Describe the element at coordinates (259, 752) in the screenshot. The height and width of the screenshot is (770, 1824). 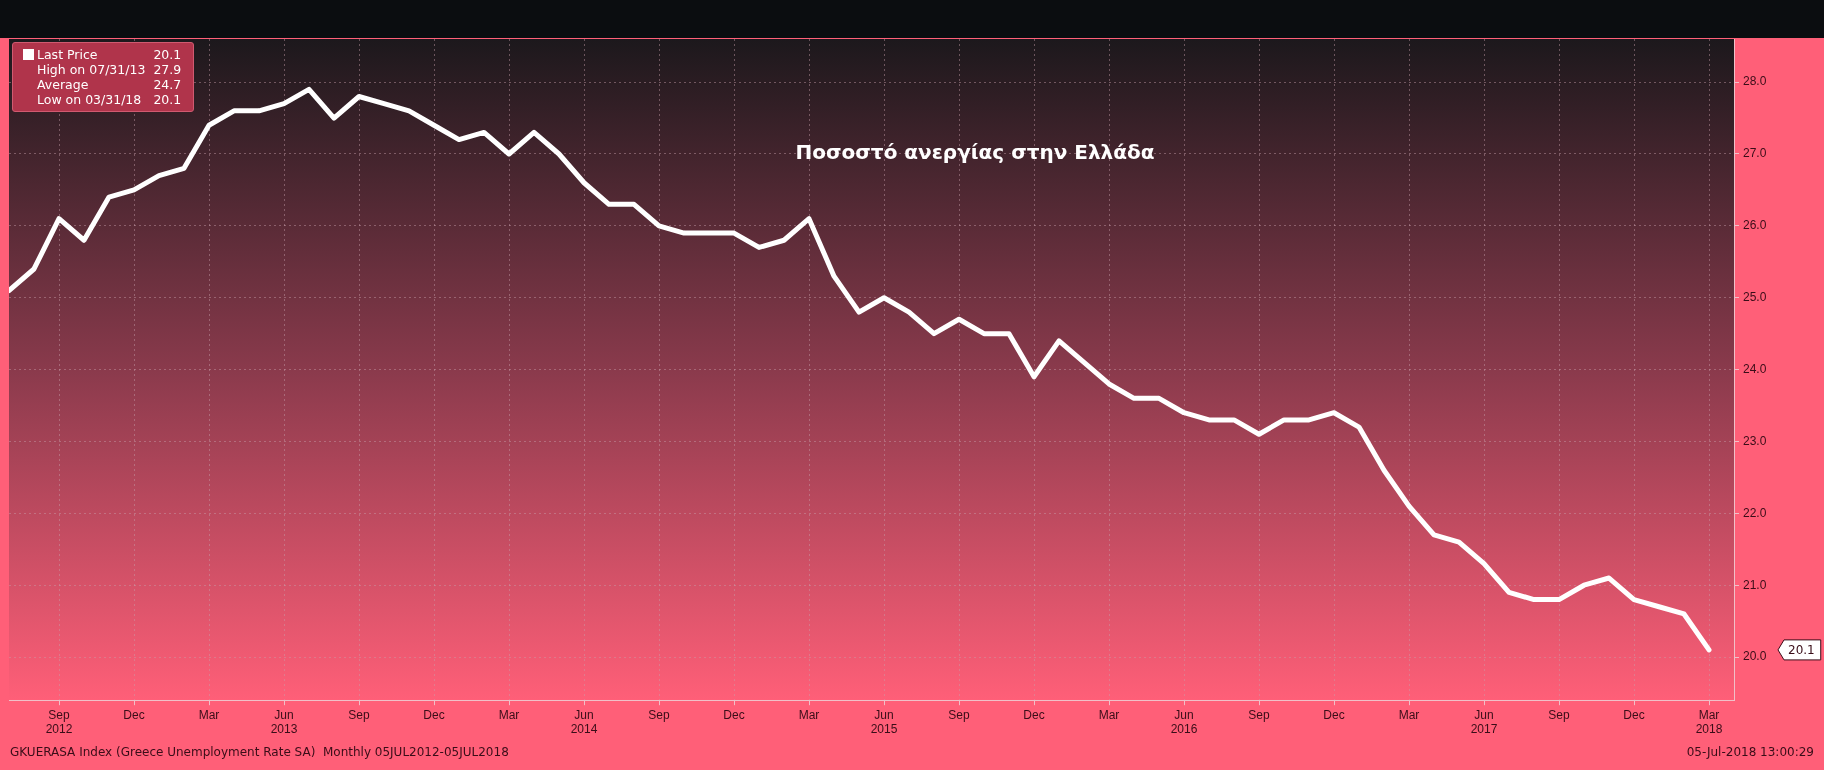
I see `text: GKUERASA Index (Greece Unemployment Rate SA) Monthly 05JUL2012-05JUL2018` at that location.